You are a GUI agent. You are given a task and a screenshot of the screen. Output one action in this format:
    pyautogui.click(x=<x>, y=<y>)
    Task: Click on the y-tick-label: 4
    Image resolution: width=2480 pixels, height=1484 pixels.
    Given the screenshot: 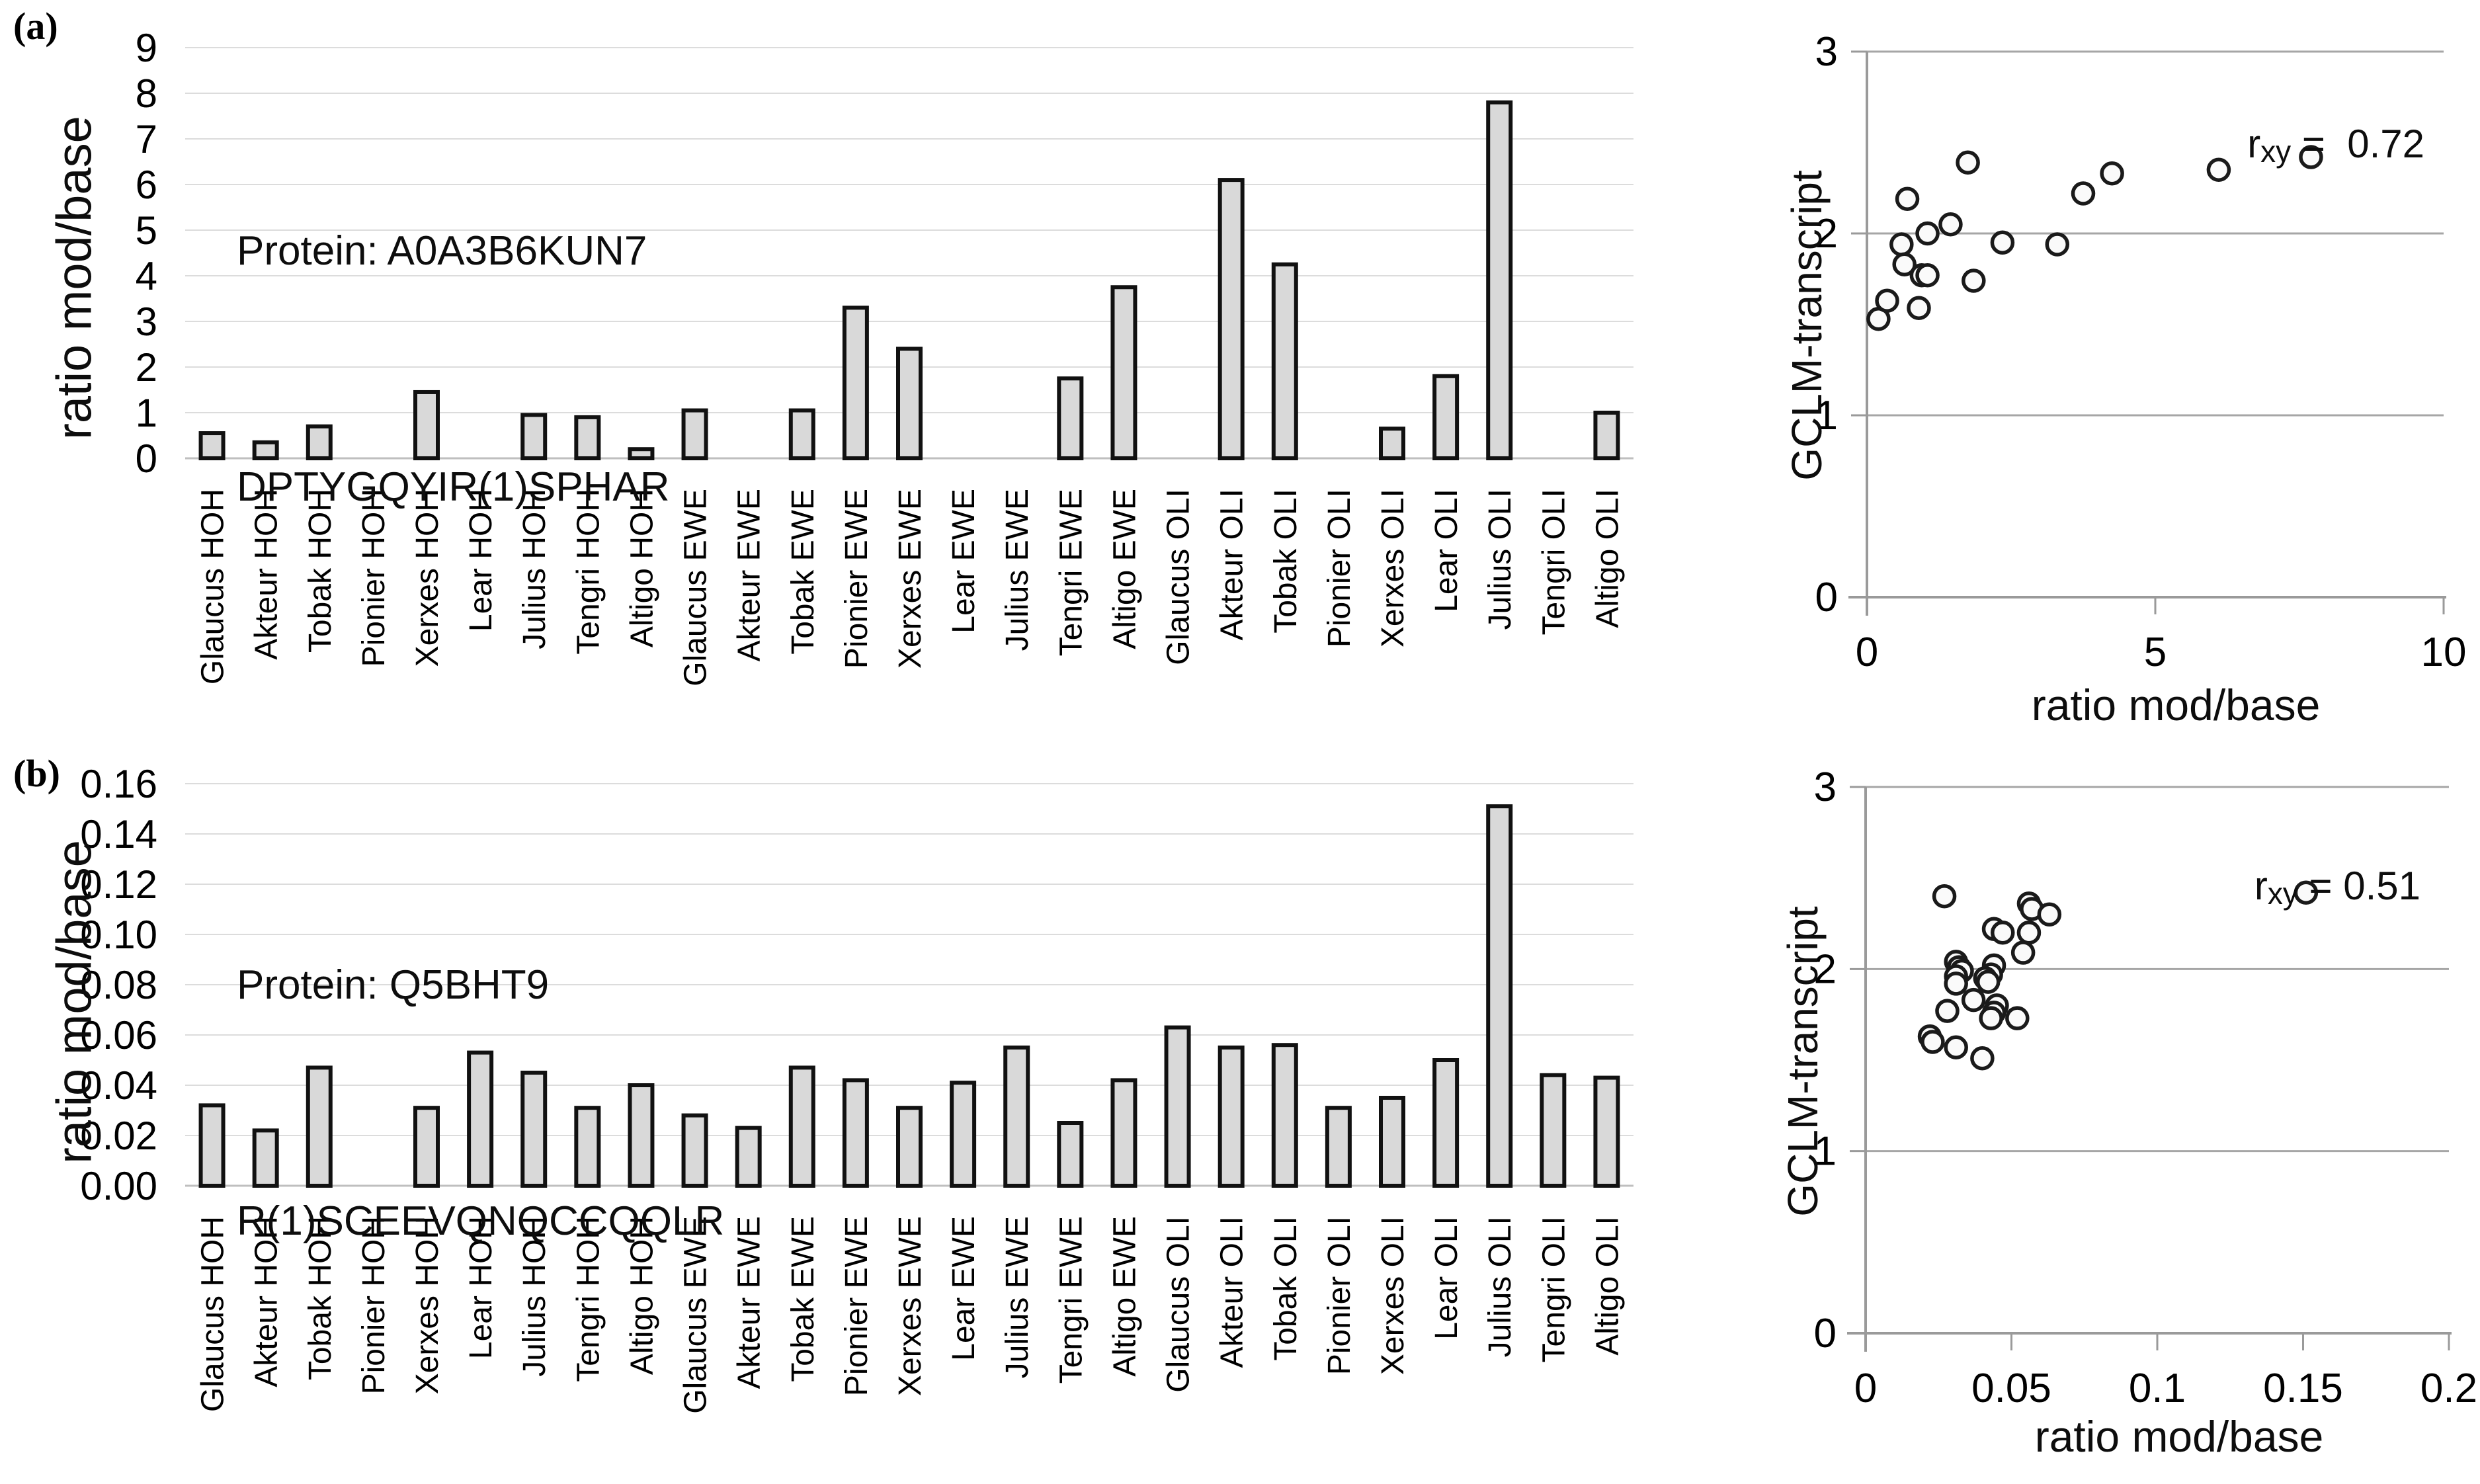 What is the action you would take?
    pyautogui.click(x=146, y=276)
    